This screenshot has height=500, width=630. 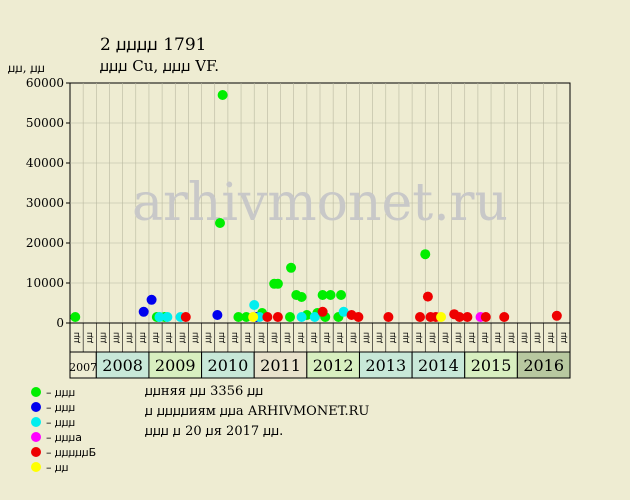 I want to click on footer-line: ꙡꙡняя ꙡꙡ 3356 ꙡꙡ, so click(x=204, y=391).